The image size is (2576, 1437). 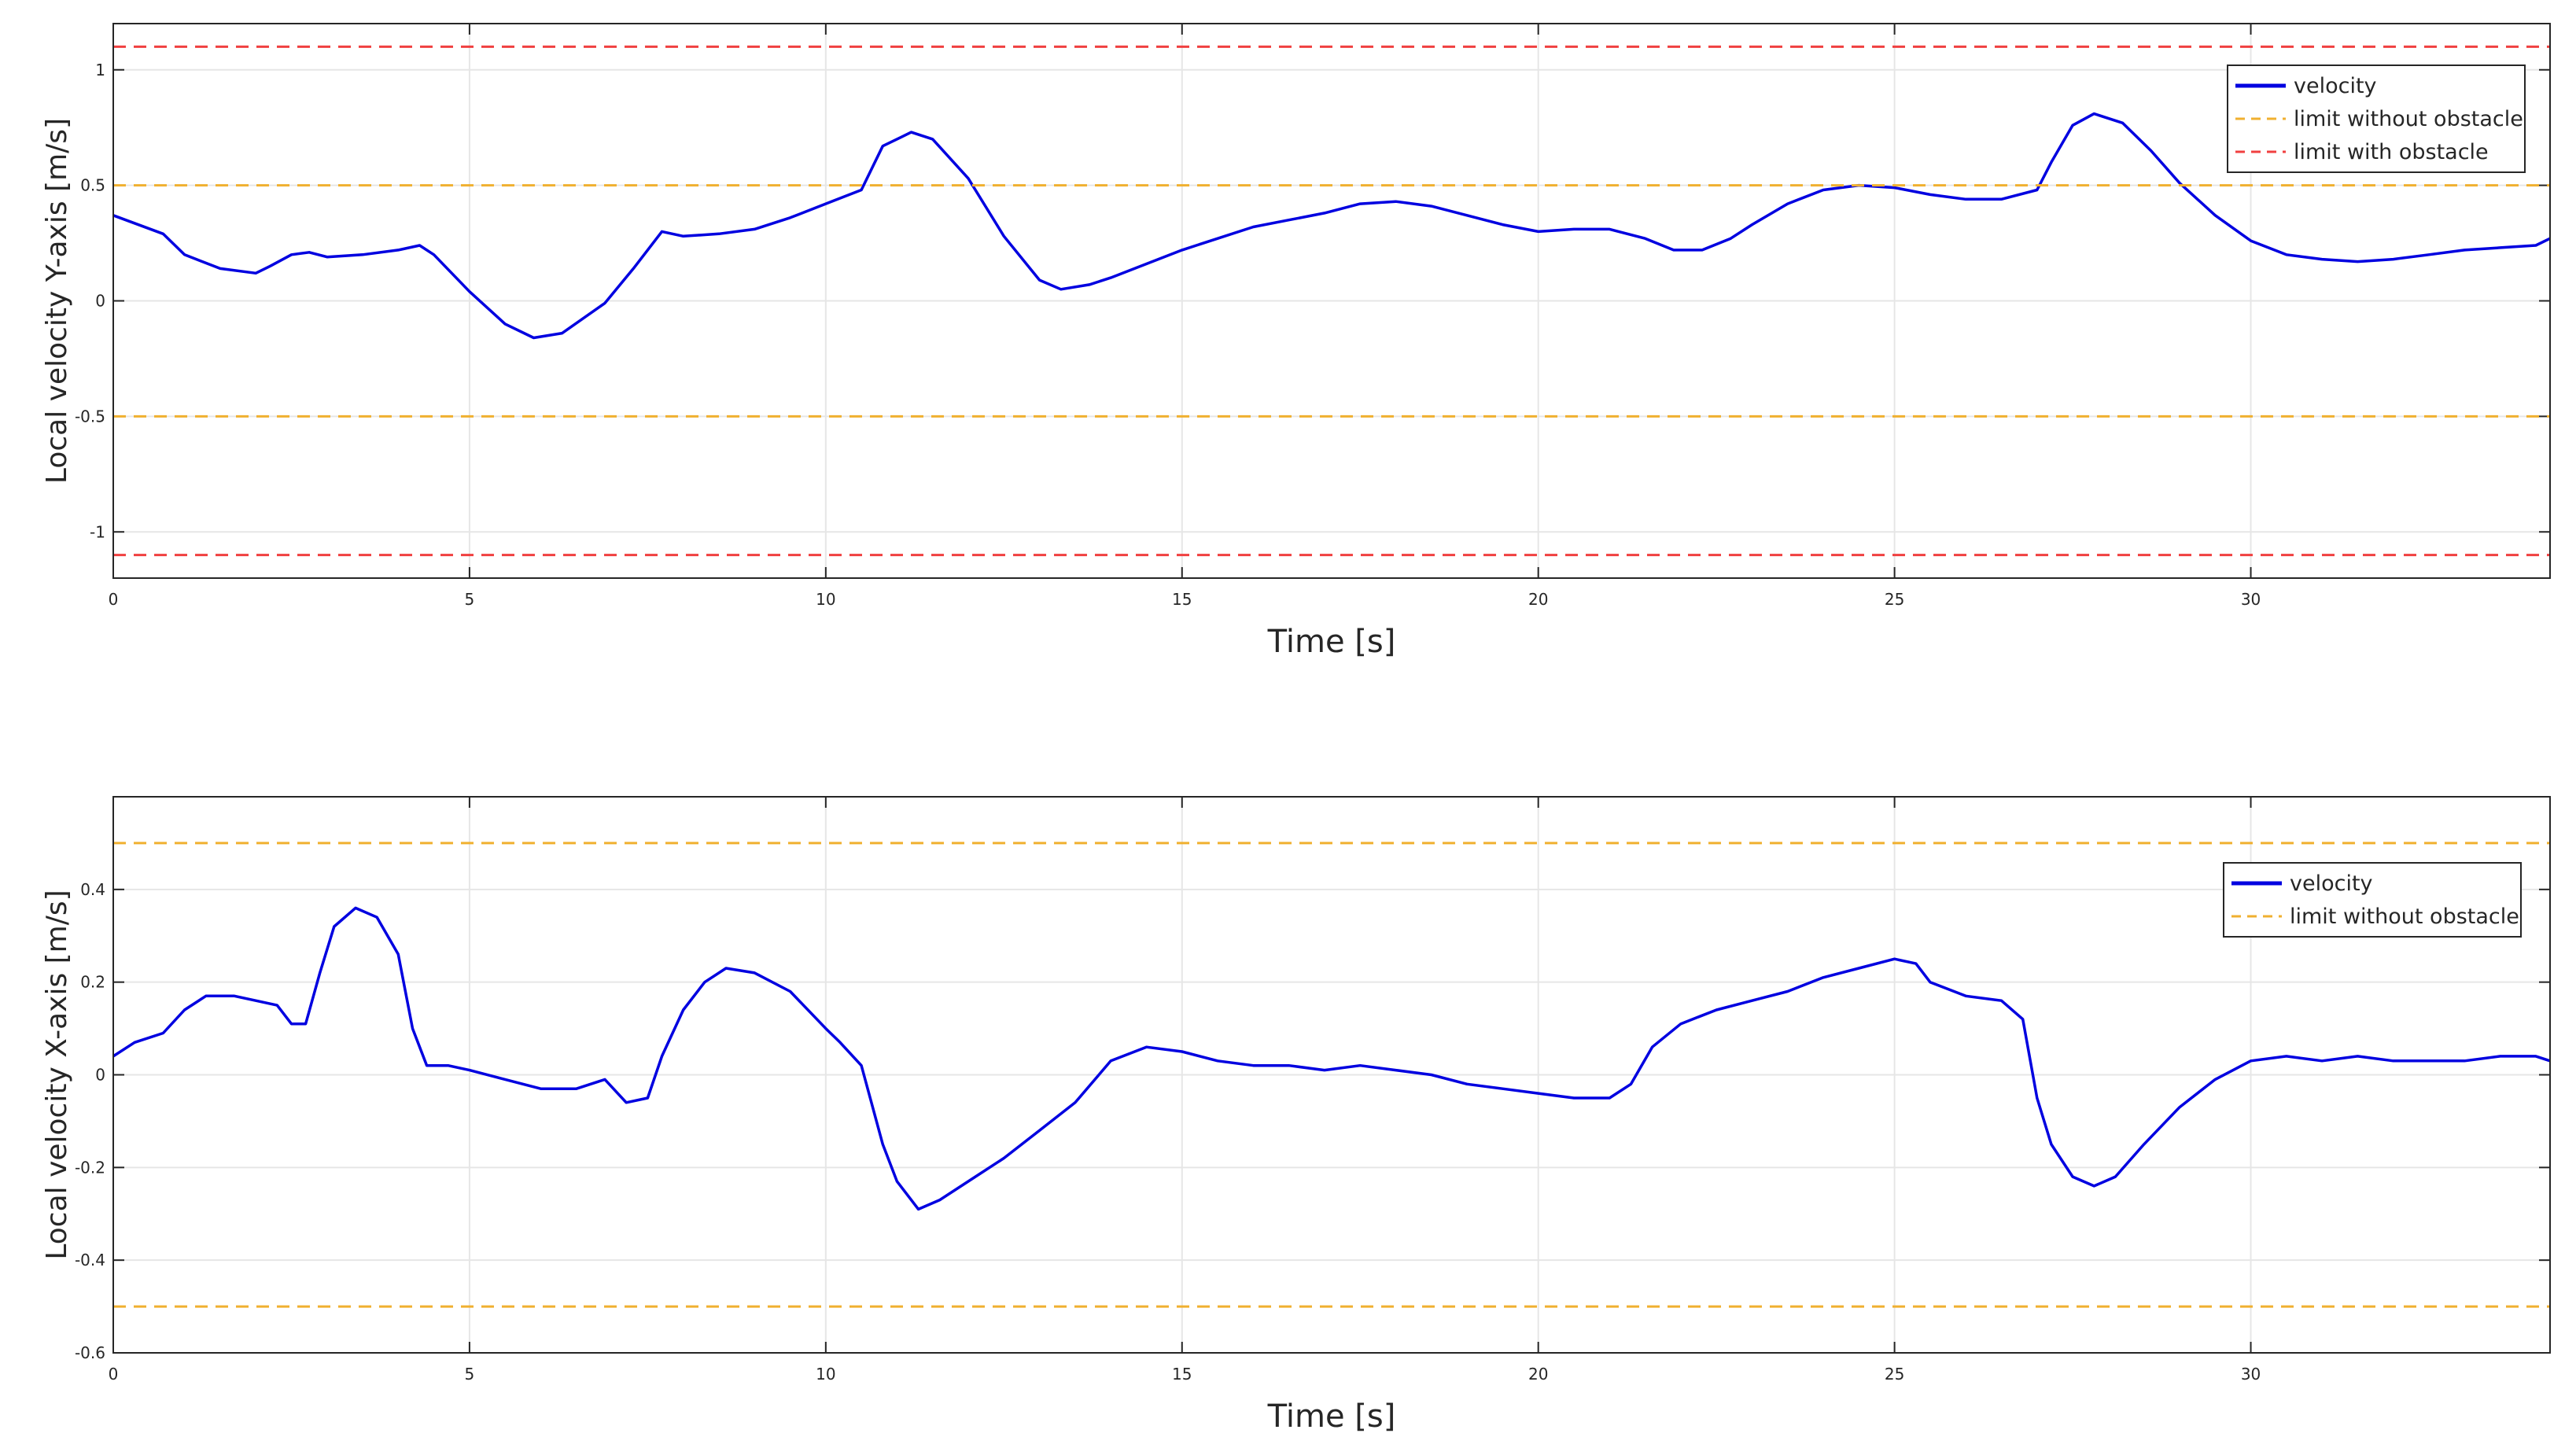 I want to click on legend: velocity limit without obstacle, so click(x=2372, y=900).